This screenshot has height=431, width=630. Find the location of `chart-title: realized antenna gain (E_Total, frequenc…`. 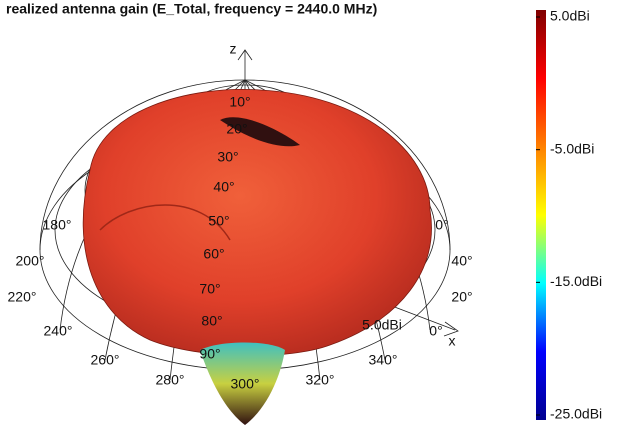

chart-title: realized antenna gain (E_Total, frequenc… is located at coordinates (191, 9).